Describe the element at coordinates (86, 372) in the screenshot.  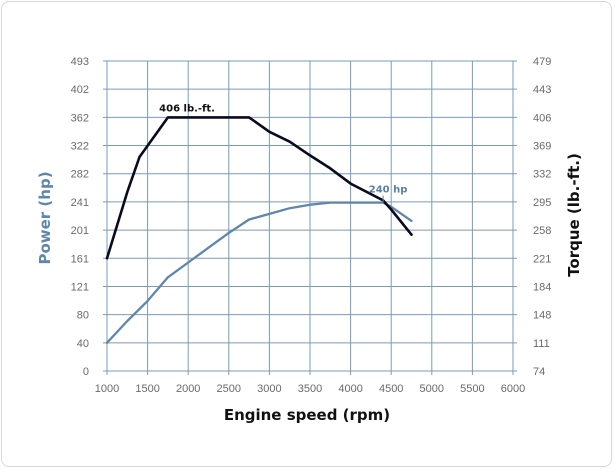
I see `y-left-tick-label: 0` at that location.